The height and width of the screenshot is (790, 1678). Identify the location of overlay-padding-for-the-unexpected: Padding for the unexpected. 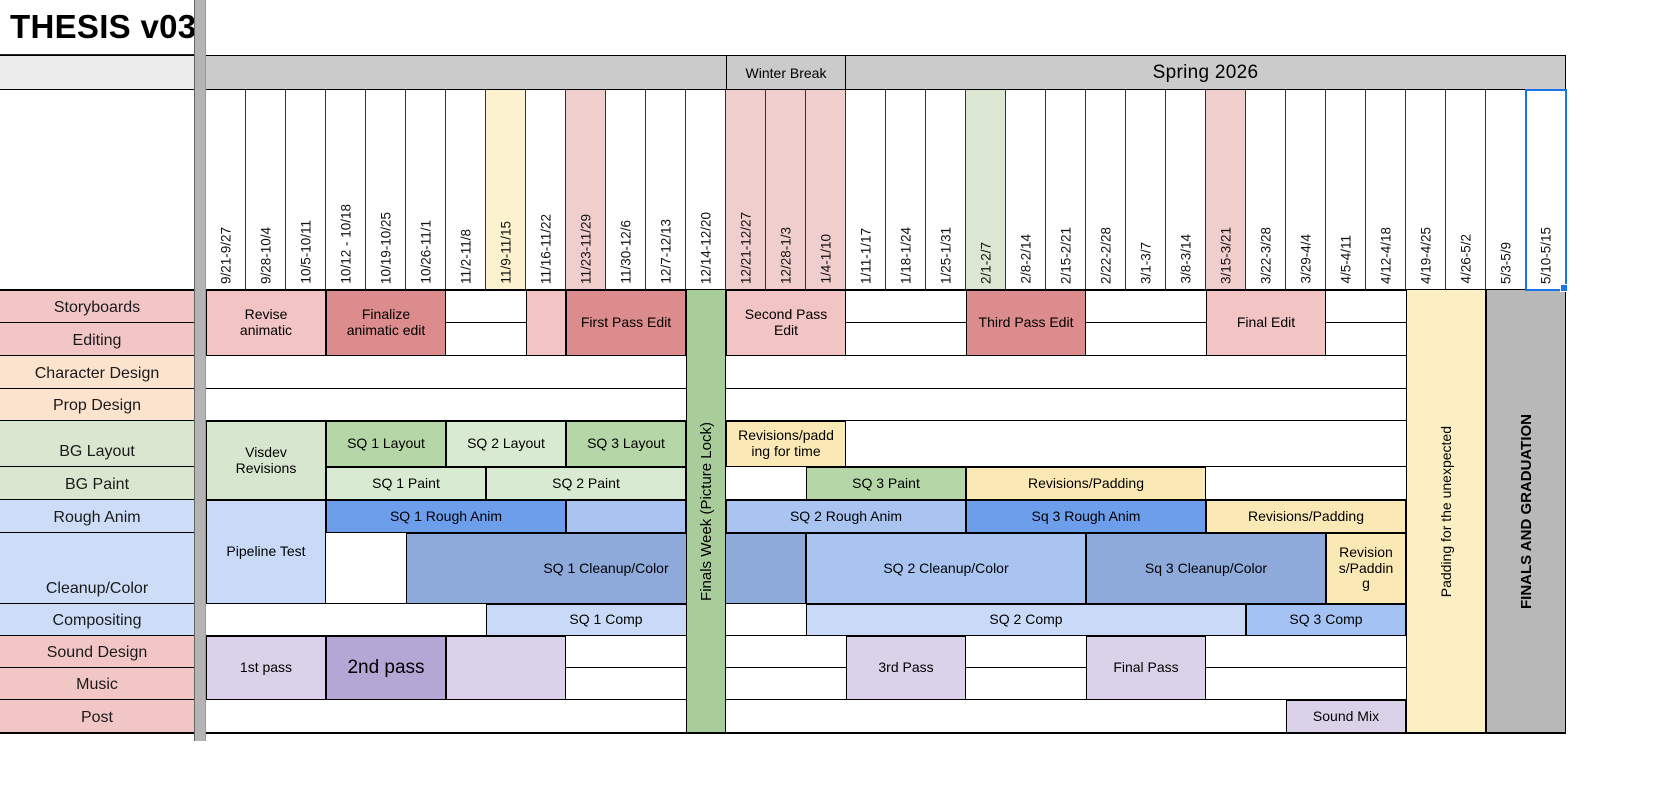
(1446, 511).